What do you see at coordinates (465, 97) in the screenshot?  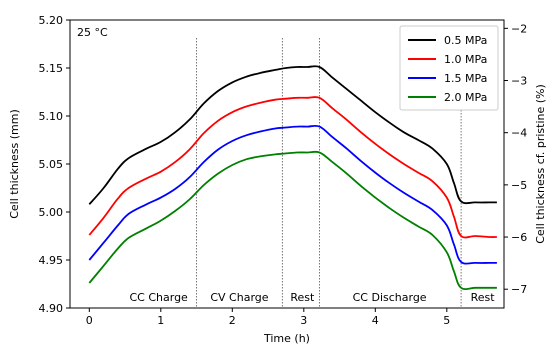 I see `legend-label: 2.0 MPa` at bounding box center [465, 97].